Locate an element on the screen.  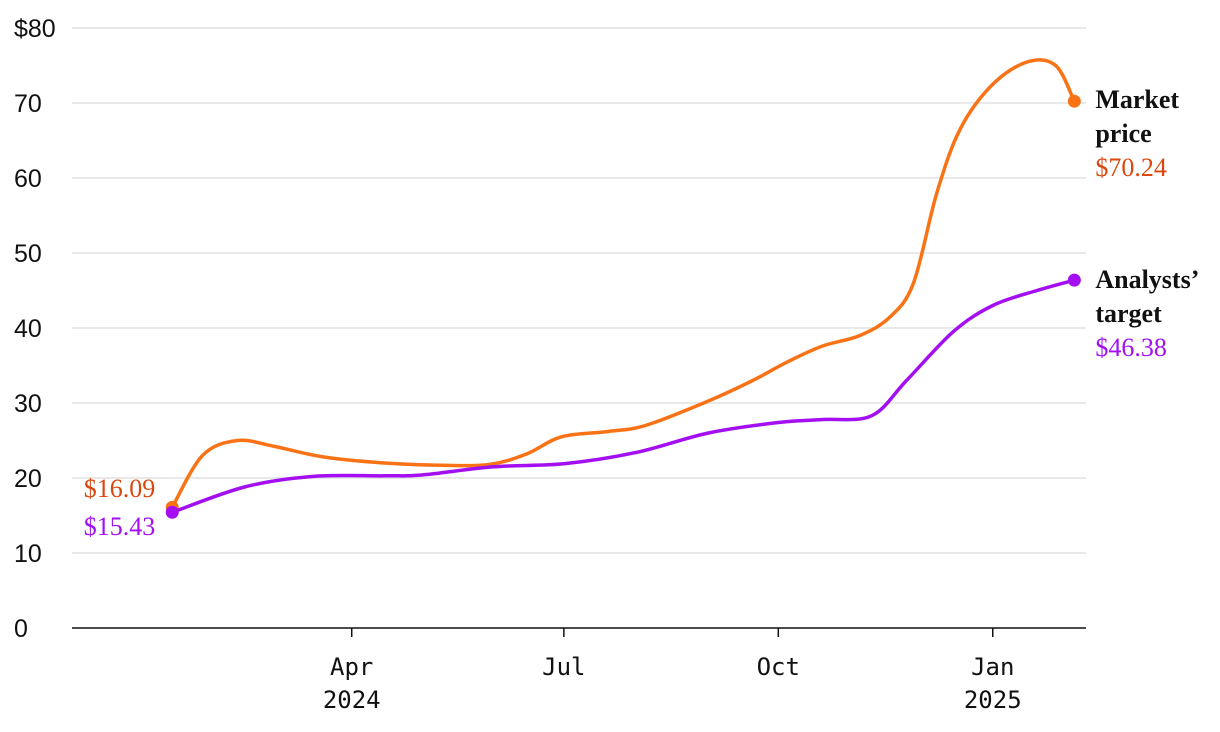
y-tick-label: 60 is located at coordinates (28, 179).